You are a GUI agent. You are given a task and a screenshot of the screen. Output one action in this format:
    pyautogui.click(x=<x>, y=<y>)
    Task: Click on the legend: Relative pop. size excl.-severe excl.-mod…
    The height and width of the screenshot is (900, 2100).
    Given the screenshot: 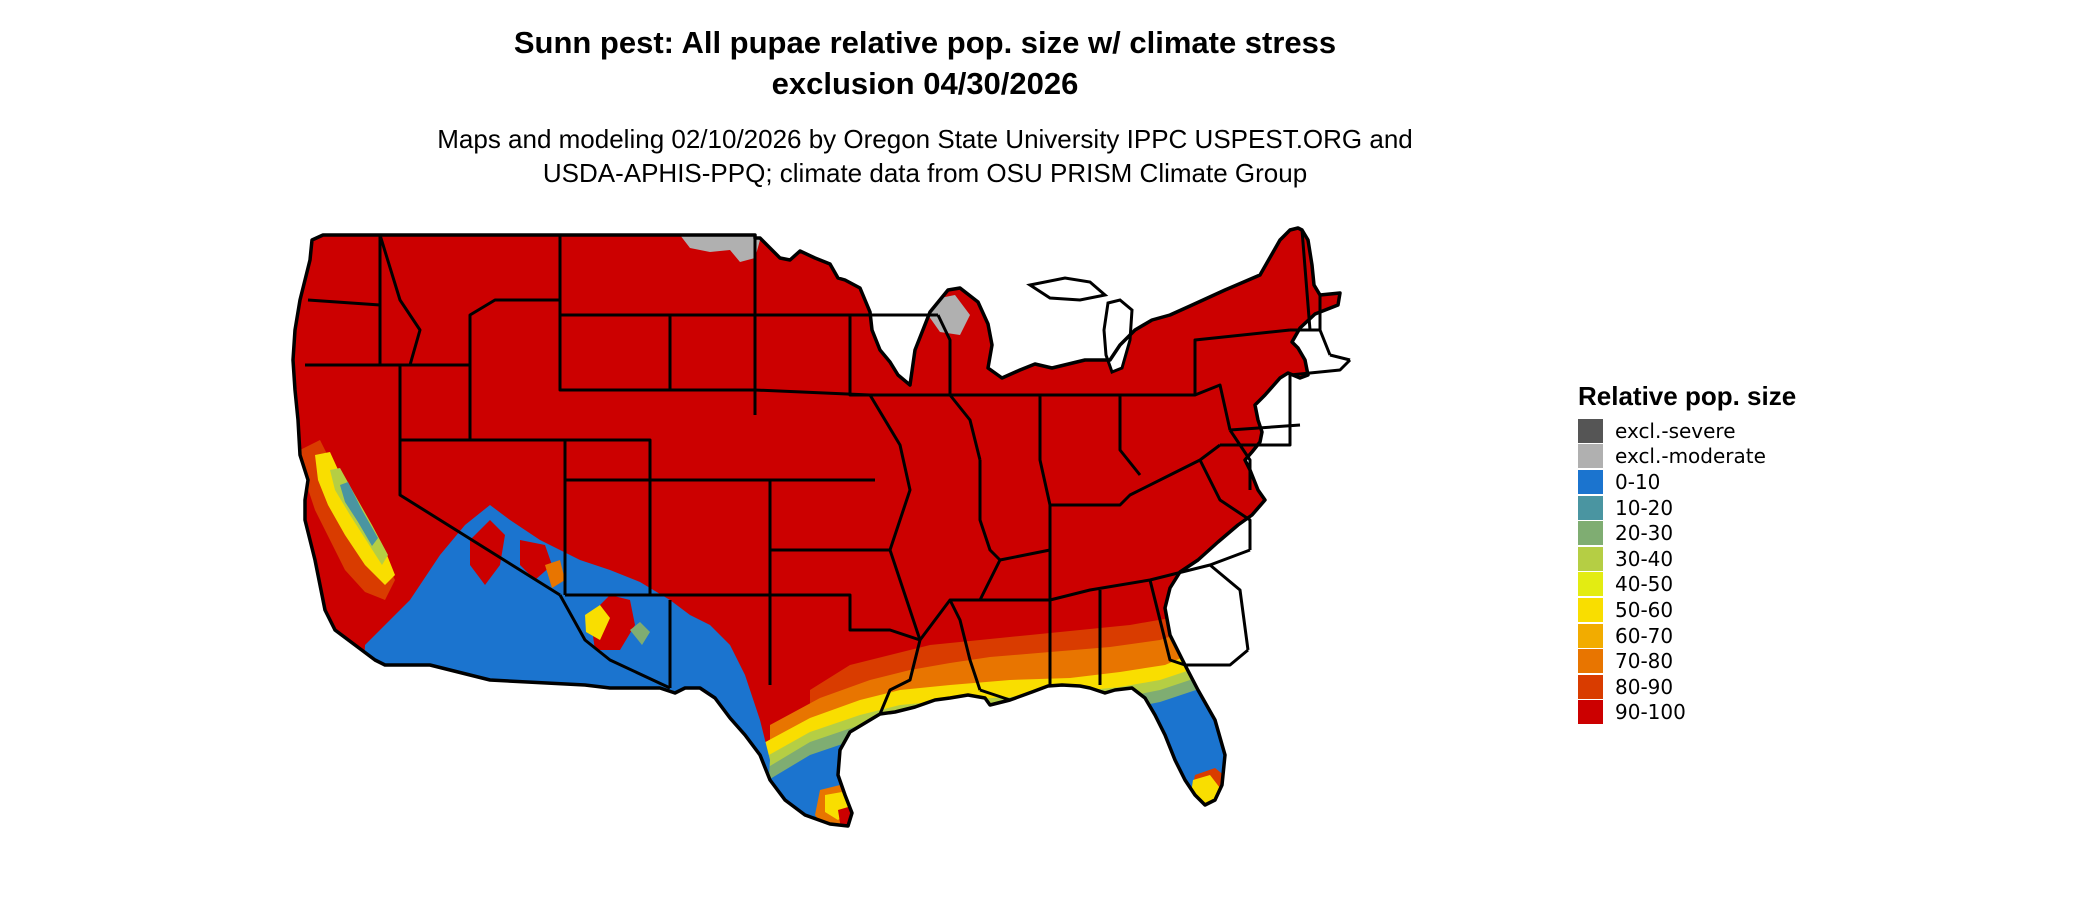 What is the action you would take?
    pyautogui.click(x=1808, y=552)
    